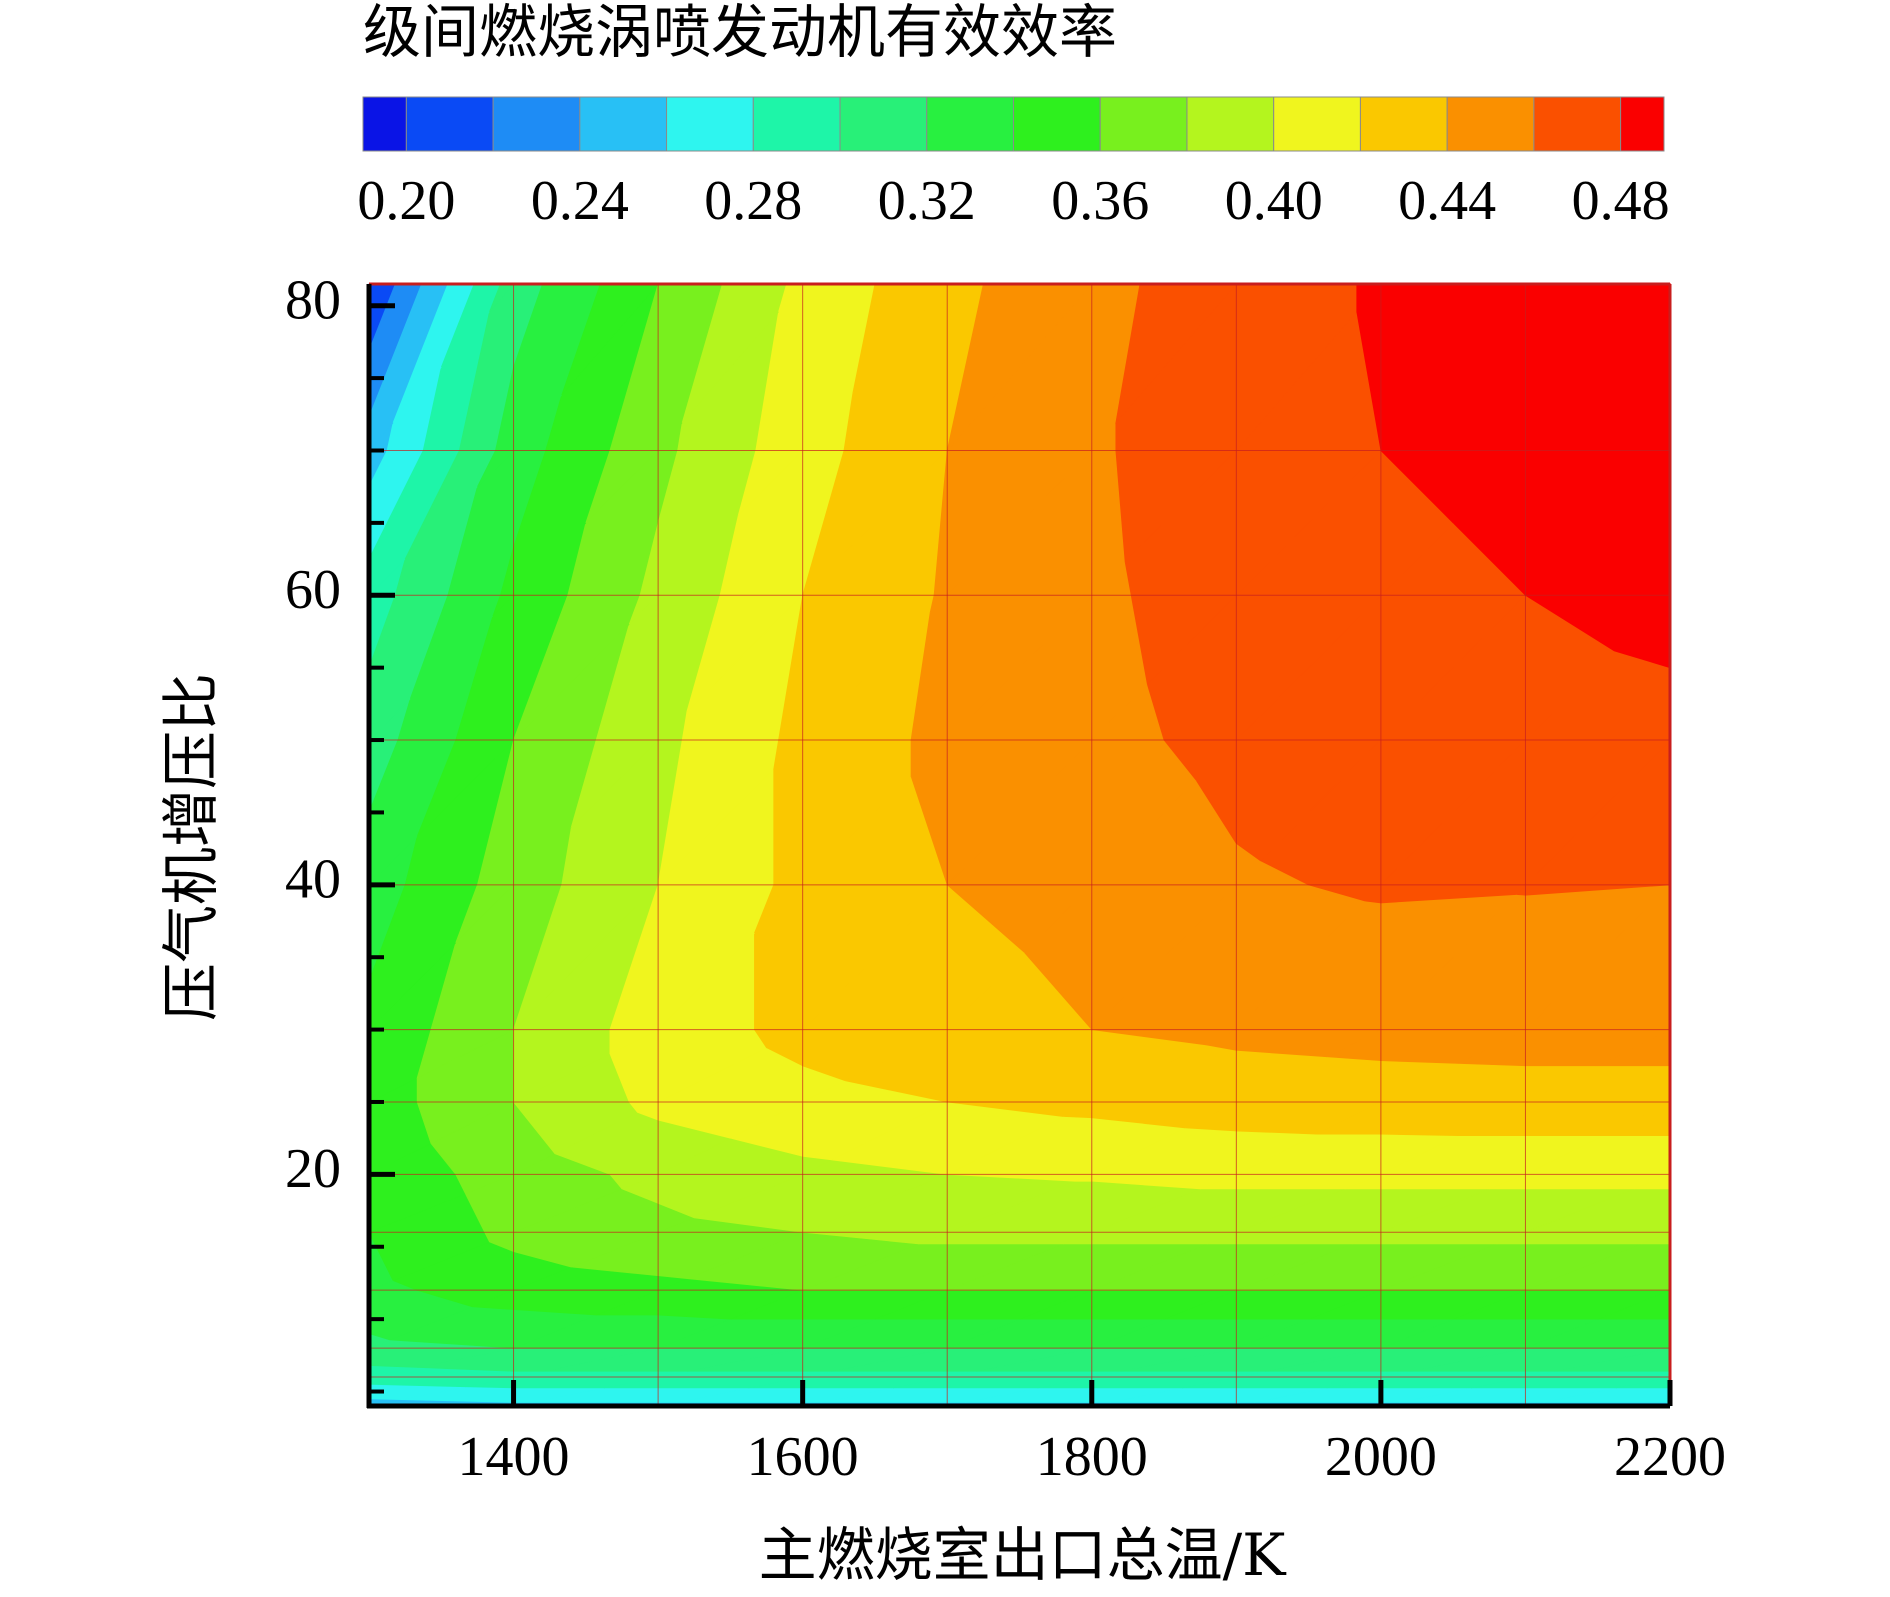 This screenshot has height=1597, width=1890. I want to click on colorbar-tick-label: 0.48, so click(1621, 201).